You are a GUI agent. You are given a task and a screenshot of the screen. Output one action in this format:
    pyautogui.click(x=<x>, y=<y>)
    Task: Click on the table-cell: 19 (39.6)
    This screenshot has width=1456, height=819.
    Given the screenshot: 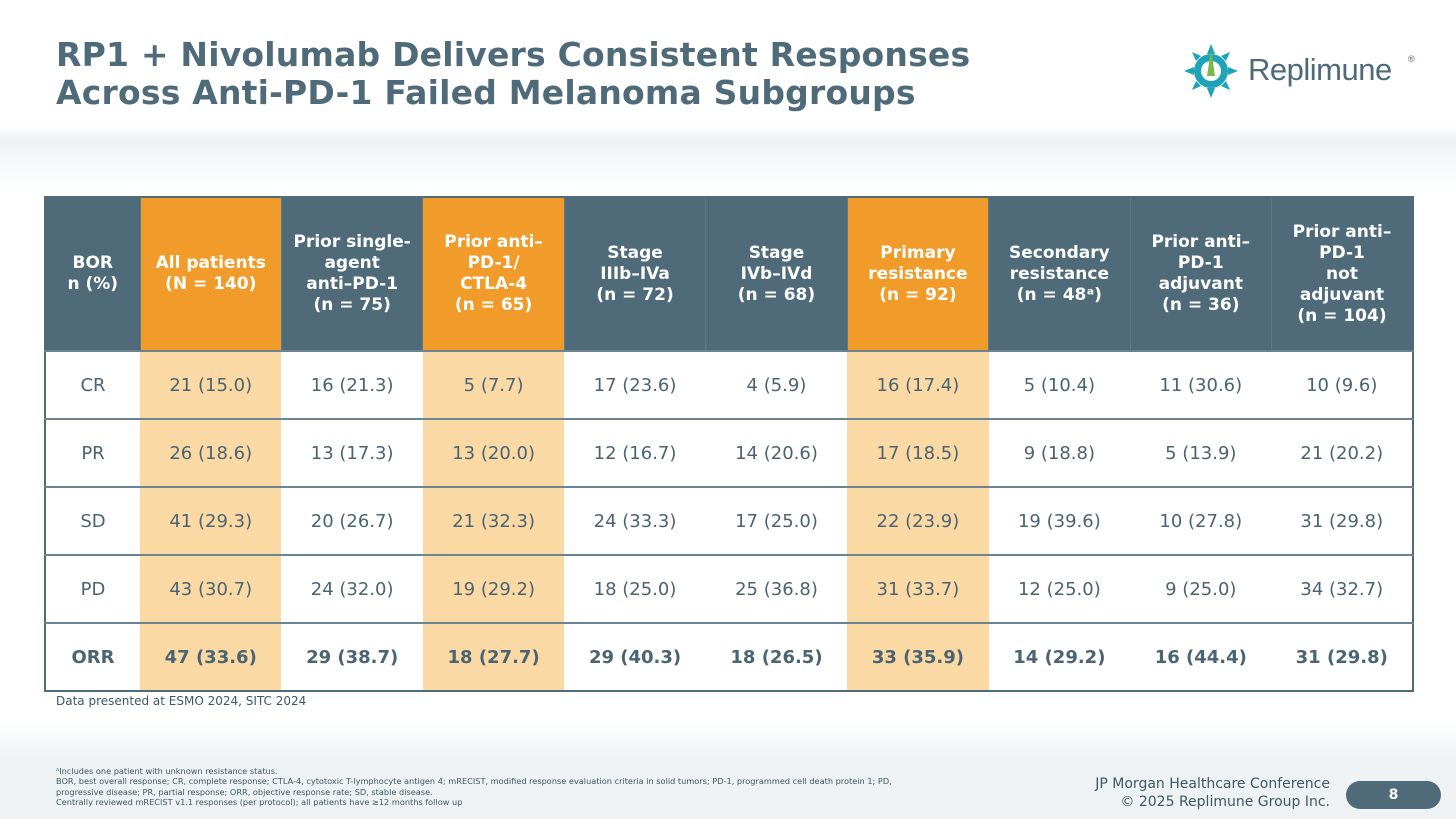 What is the action you would take?
    pyautogui.click(x=1059, y=520)
    